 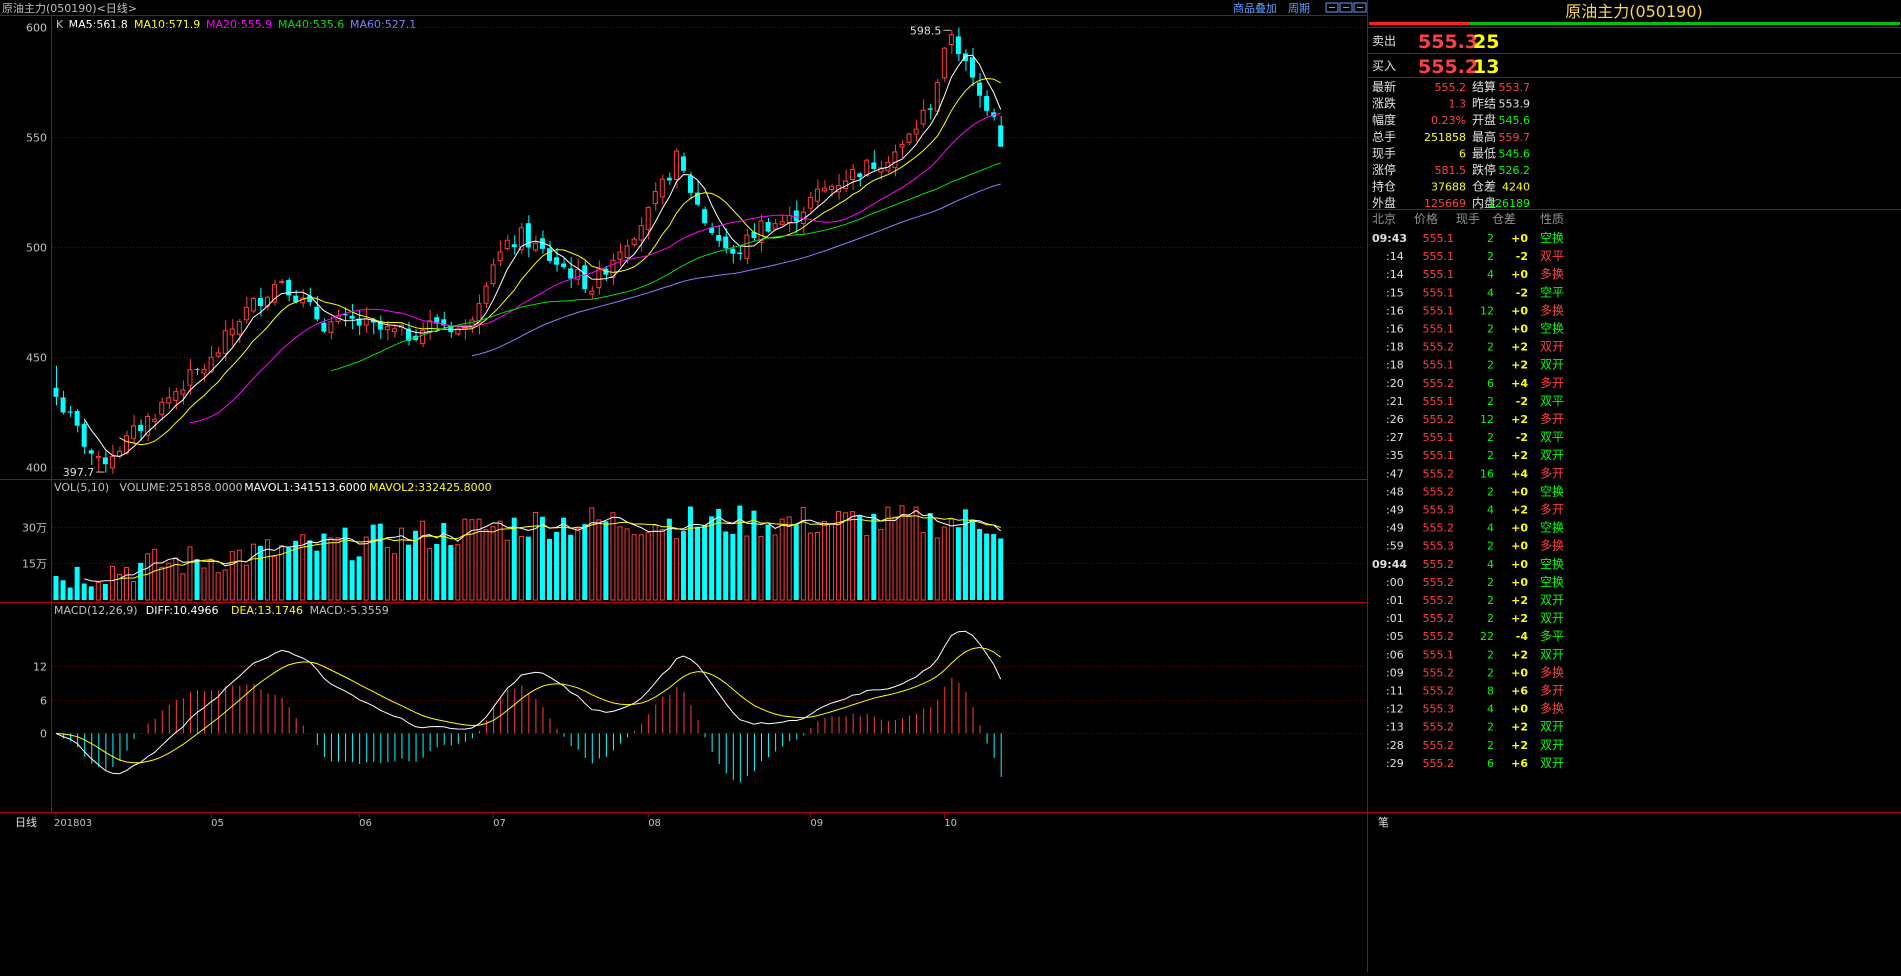 I want to click on overlay-link: 商品叠加, so click(x=1255, y=8).